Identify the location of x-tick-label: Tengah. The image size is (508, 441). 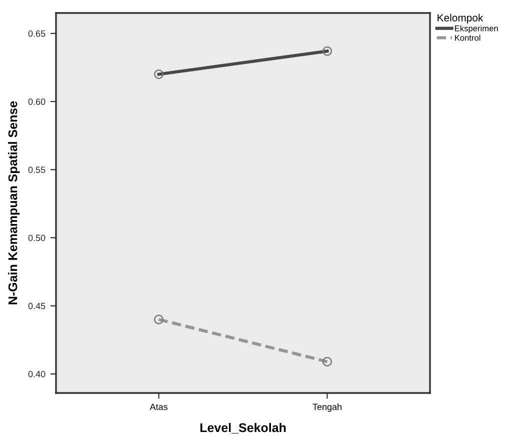
(327, 407).